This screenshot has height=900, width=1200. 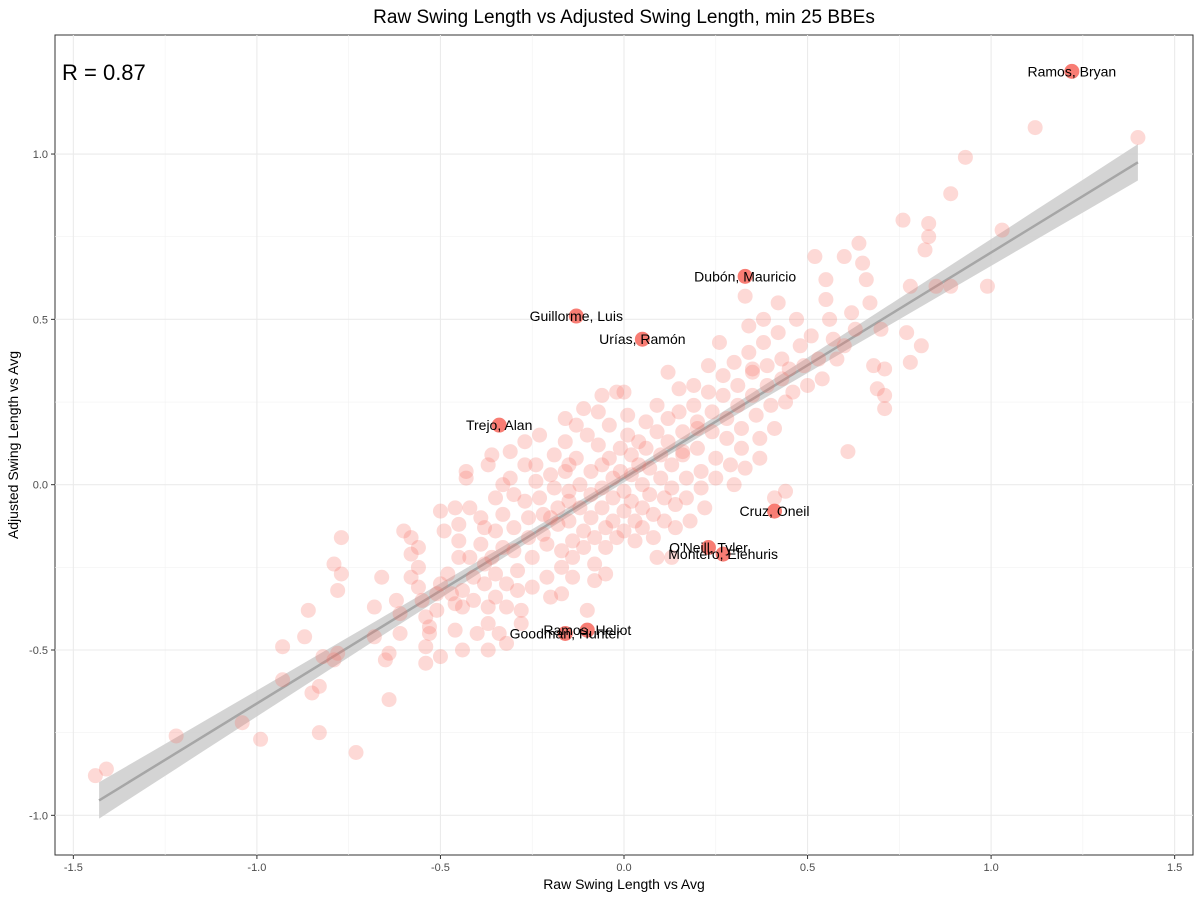 What do you see at coordinates (42, 485) in the screenshot?
I see `y-axis-ticks: -1.0 -0.5 0.0 0.5 1.0` at bounding box center [42, 485].